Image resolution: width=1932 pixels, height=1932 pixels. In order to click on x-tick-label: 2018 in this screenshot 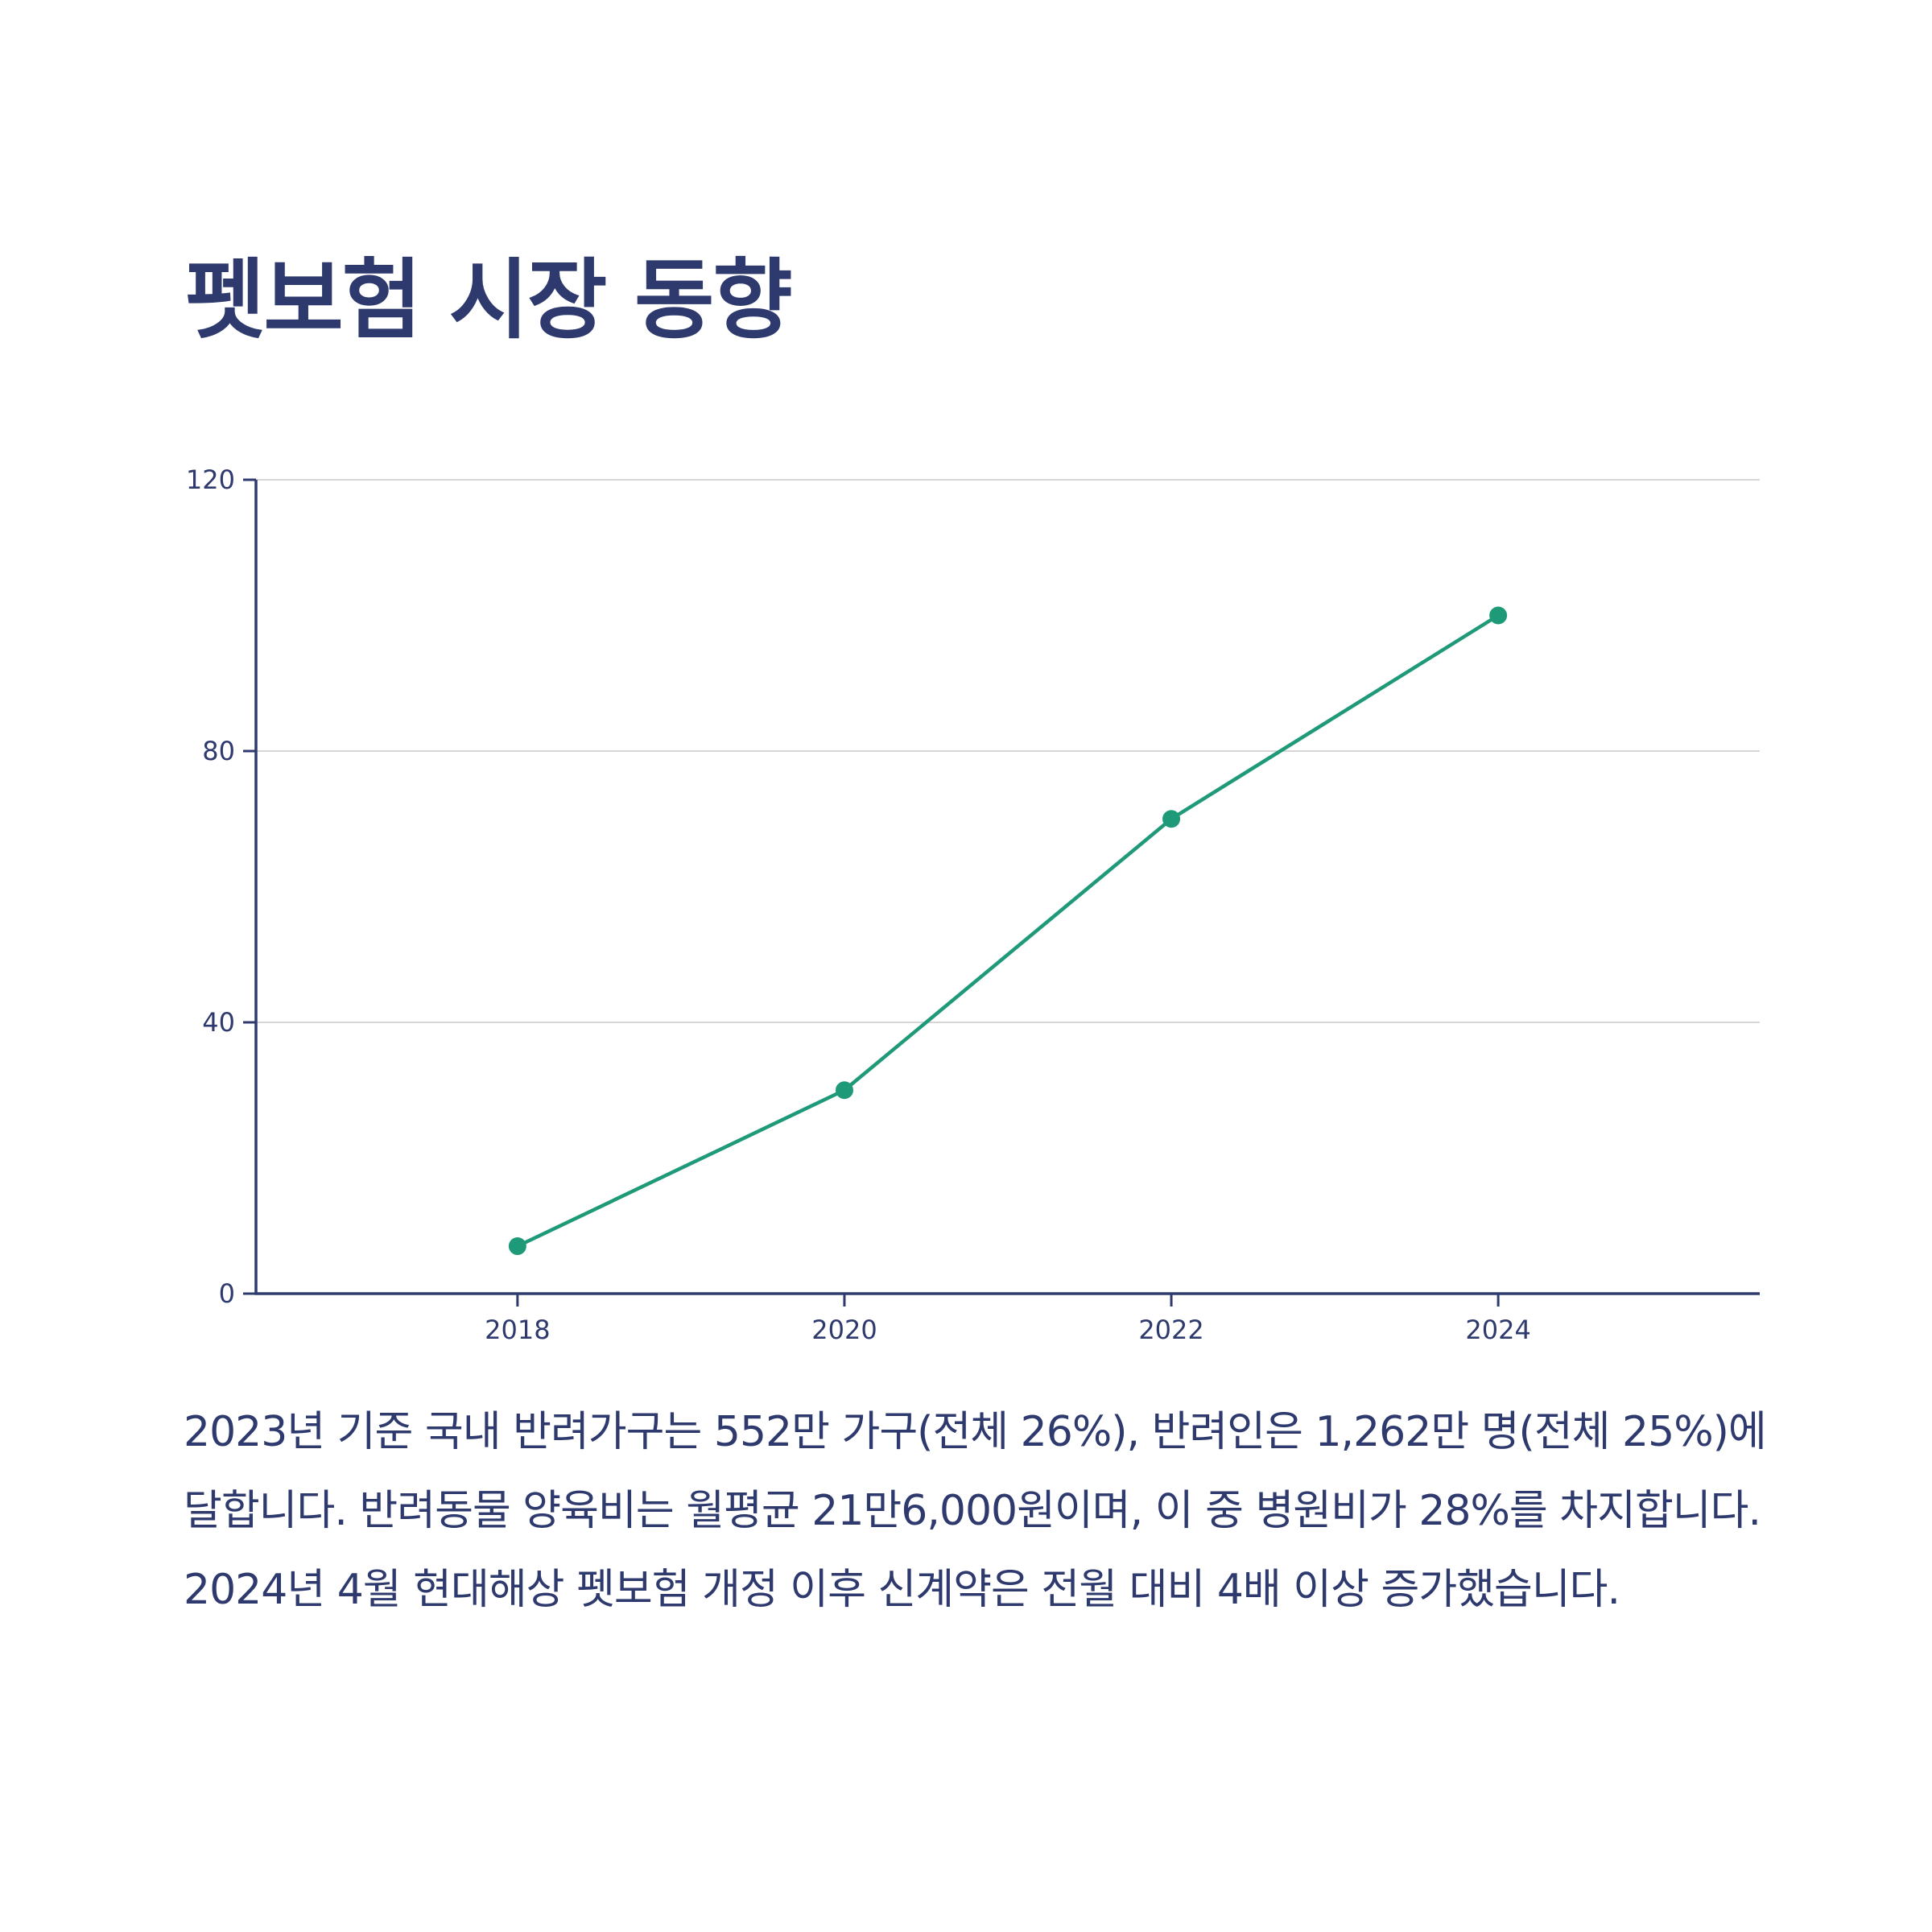, I will do `click(517, 1330)`.